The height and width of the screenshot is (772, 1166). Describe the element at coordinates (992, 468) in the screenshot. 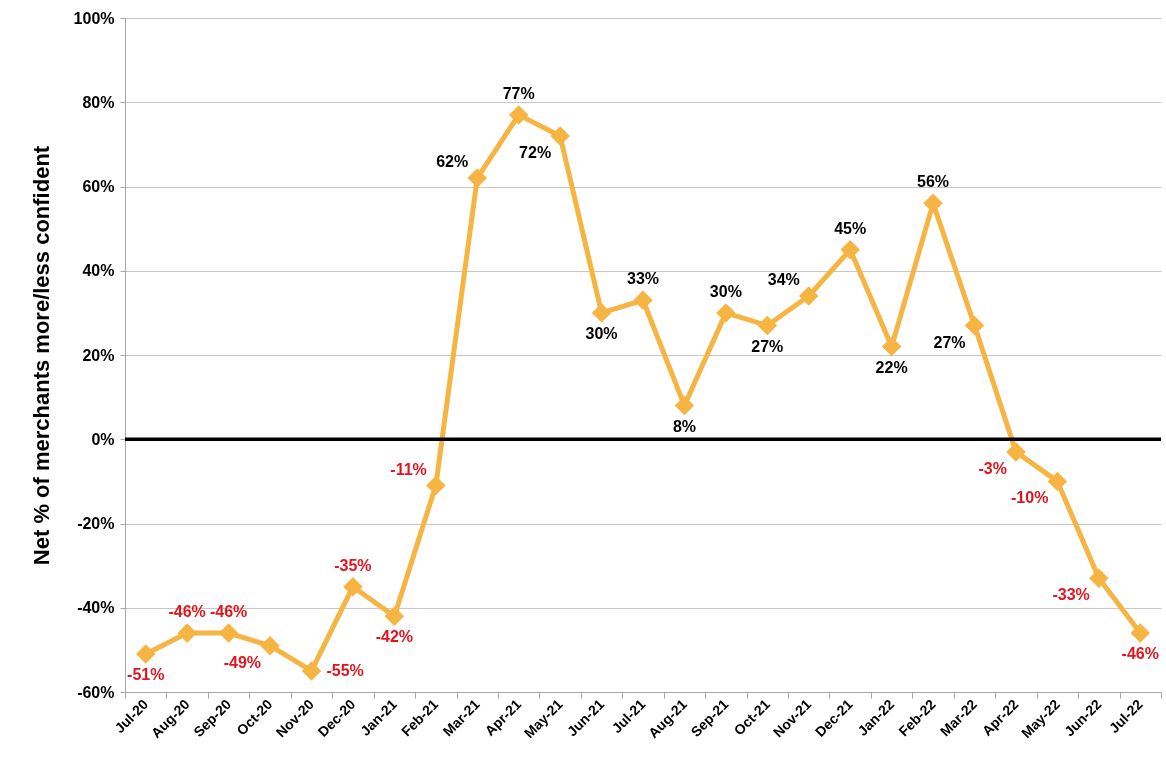

I see `data-label: -3%` at that location.